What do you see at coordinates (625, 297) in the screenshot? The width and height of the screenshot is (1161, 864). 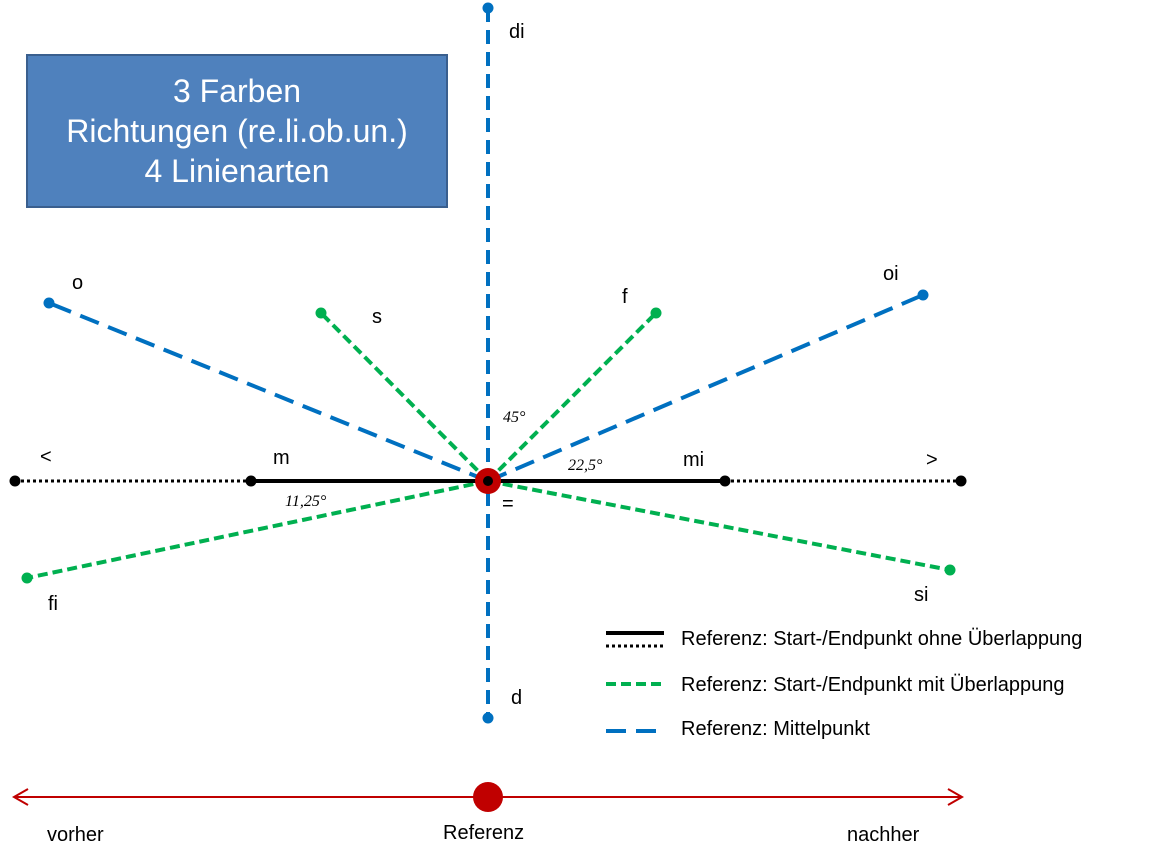 I see `label-f: f` at bounding box center [625, 297].